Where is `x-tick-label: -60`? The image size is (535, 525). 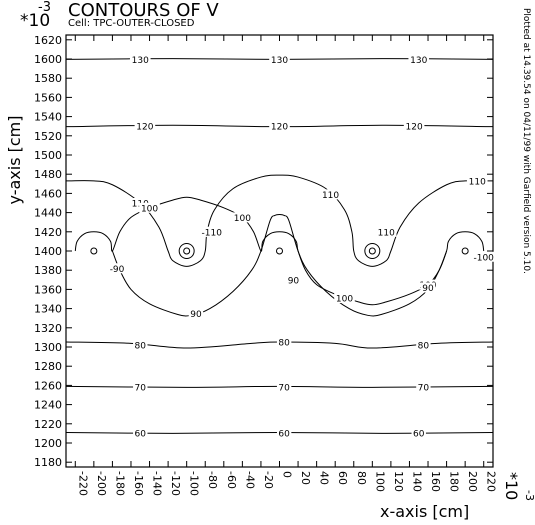
x-tick-label: -60 is located at coordinates (231, 480).